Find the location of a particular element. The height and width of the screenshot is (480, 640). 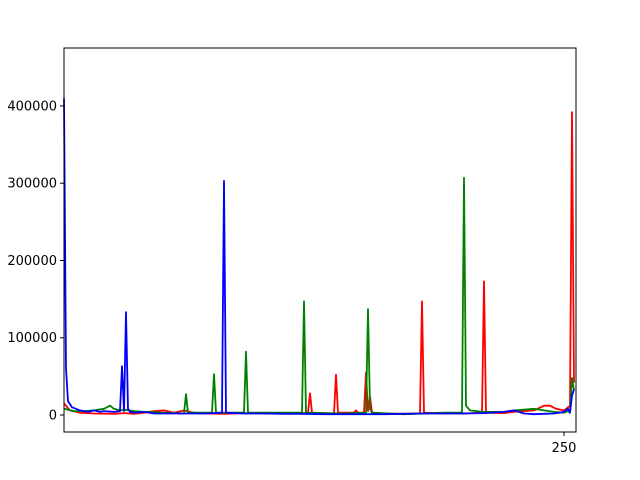

y-tick-label: 300000 is located at coordinates (32, 184).